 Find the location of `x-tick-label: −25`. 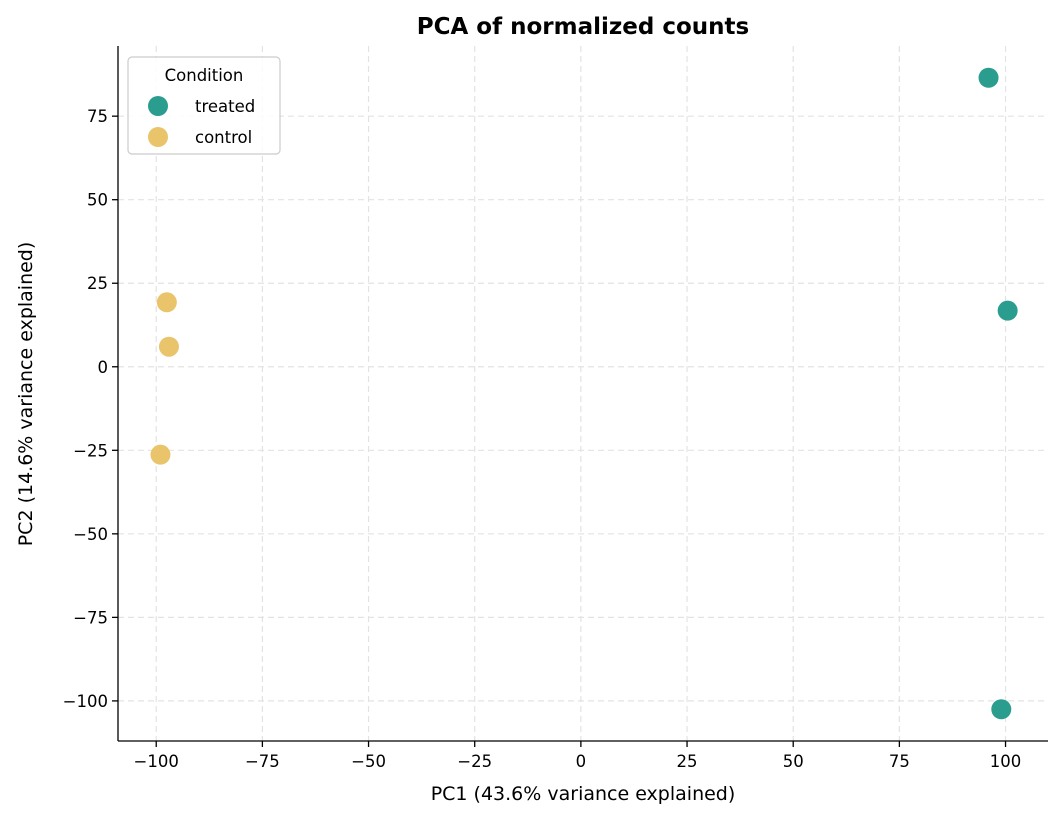

x-tick-label: −25 is located at coordinates (474, 761).